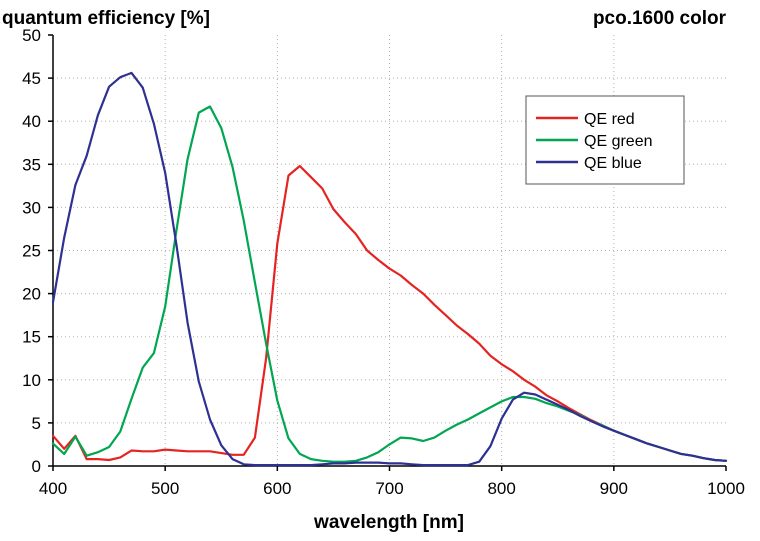  What do you see at coordinates (106, 18) in the screenshot?
I see `chart-title-left: quantum efficiency [%]` at bounding box center [106, 18].